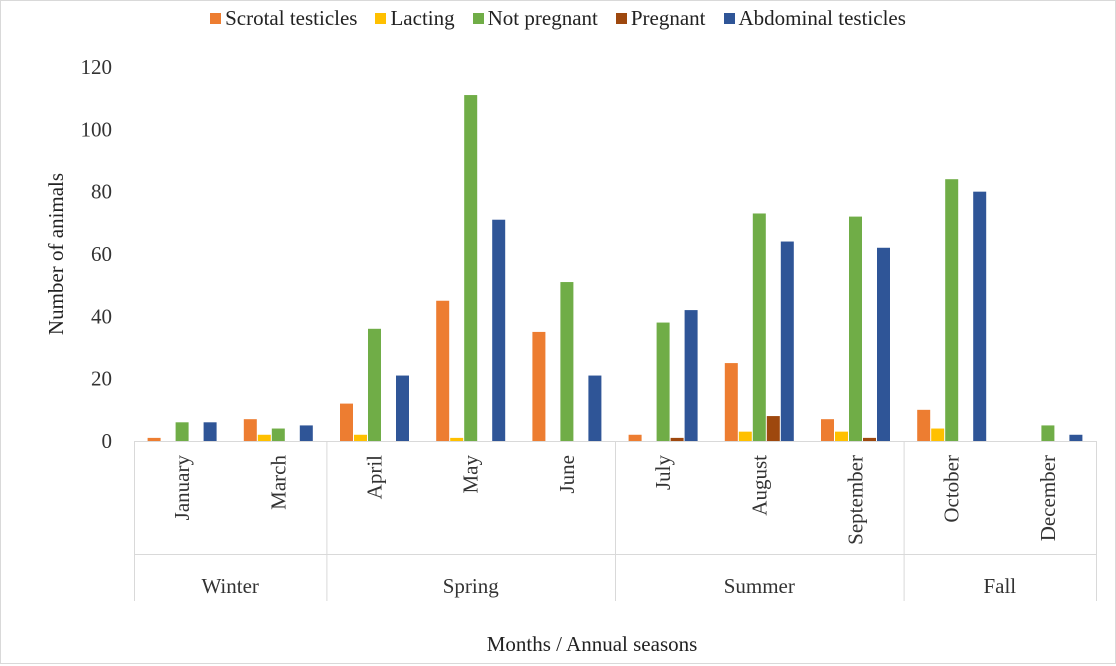 The image size is (1116, 666). Describe the element at coordinates (856, 500) in the screenshot. I see `x-tick-label: September` at that location.